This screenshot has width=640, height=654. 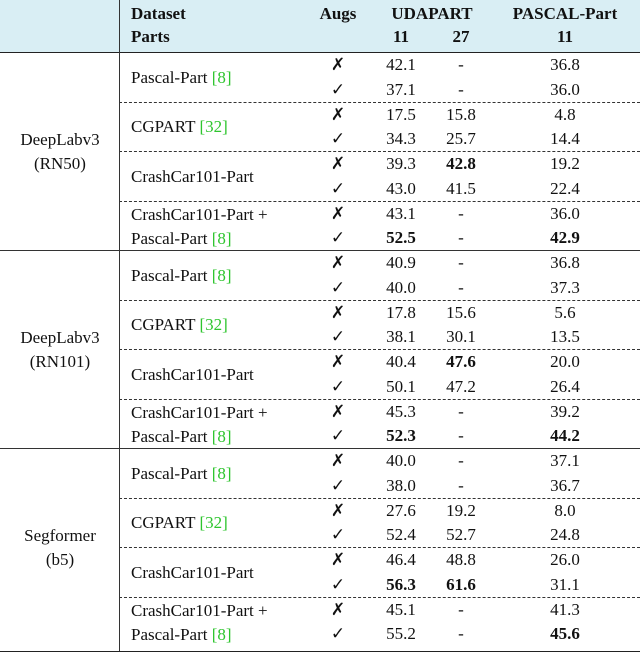 What do you see at coordinates (461, 386) in the screenshot?
I see `udapart-27-value: 47.2` at bounding box center [461, 386].